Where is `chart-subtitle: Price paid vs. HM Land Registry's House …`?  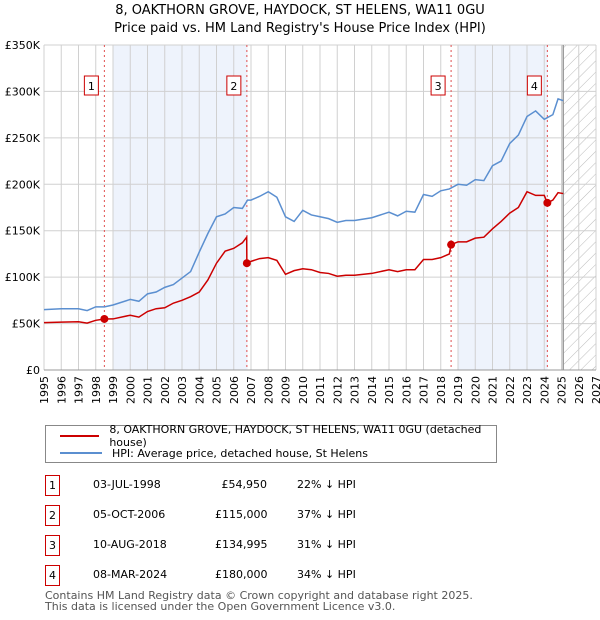 chart-subtitle: Price paid vs. HM Land Registry's House … is located at coordinates (300, 28).